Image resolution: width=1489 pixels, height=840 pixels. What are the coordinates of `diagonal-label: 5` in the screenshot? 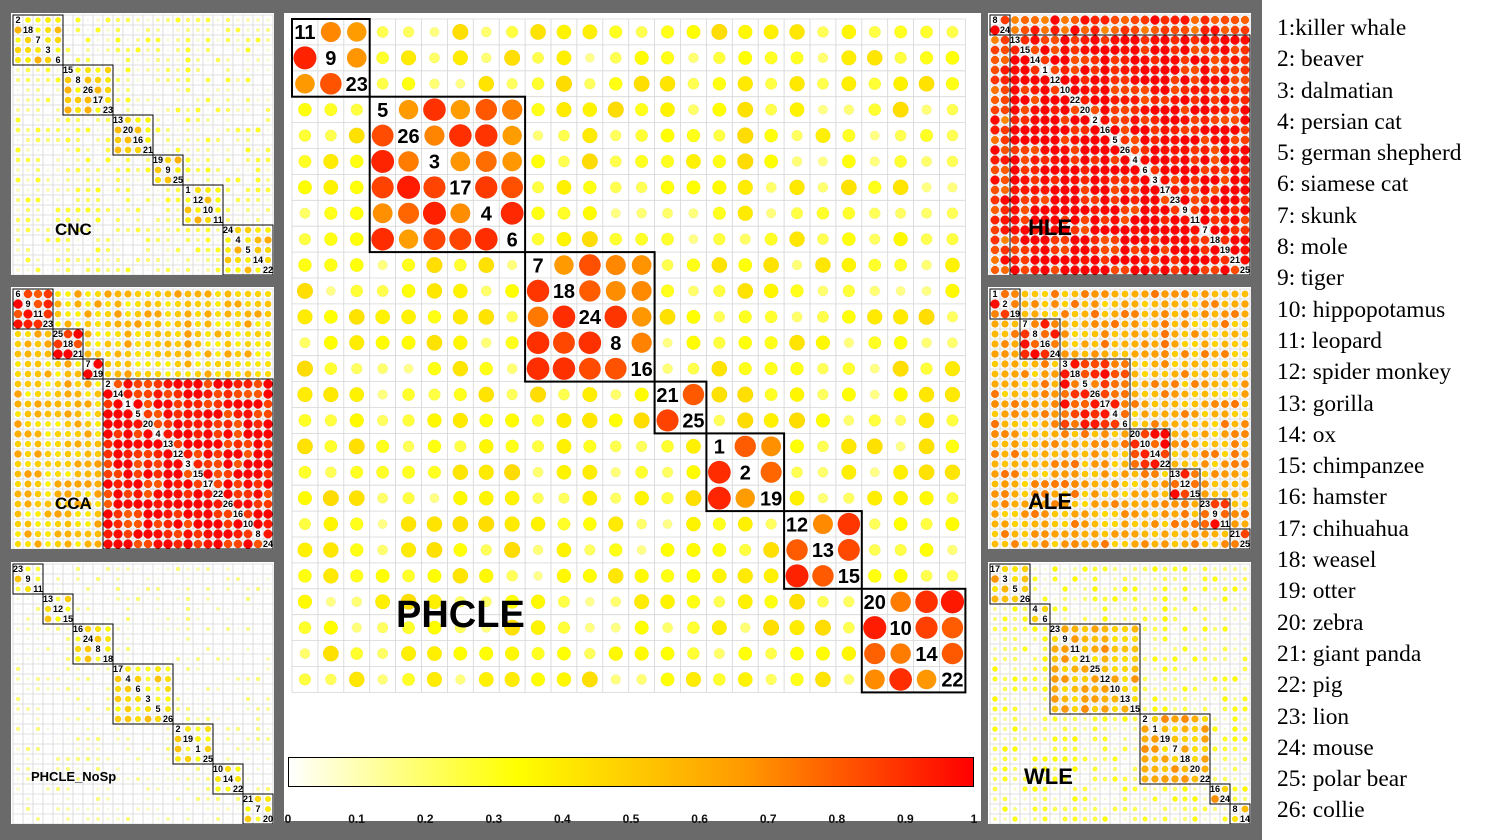 It's located at (1114, 140).